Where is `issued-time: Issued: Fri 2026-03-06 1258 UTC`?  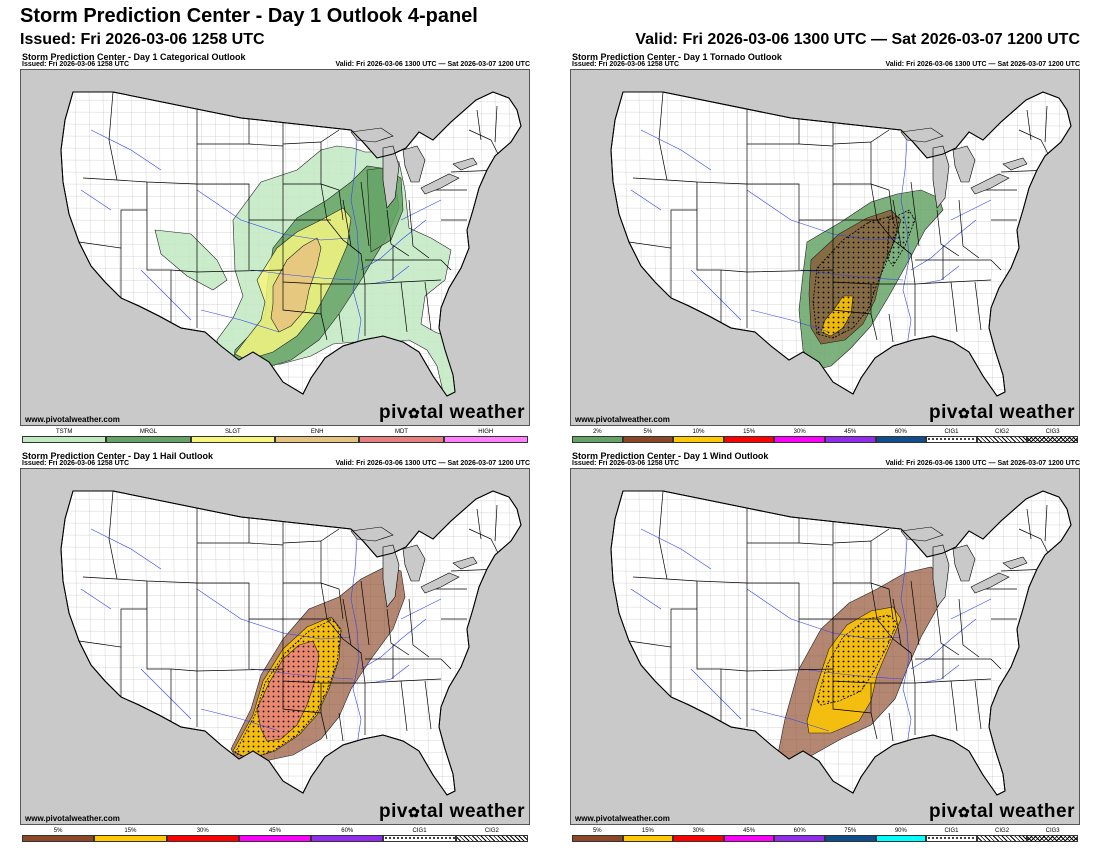 issued-time: Issued: Fri 2026-03-06 1258 UTC is located at coordinates (142, 39).